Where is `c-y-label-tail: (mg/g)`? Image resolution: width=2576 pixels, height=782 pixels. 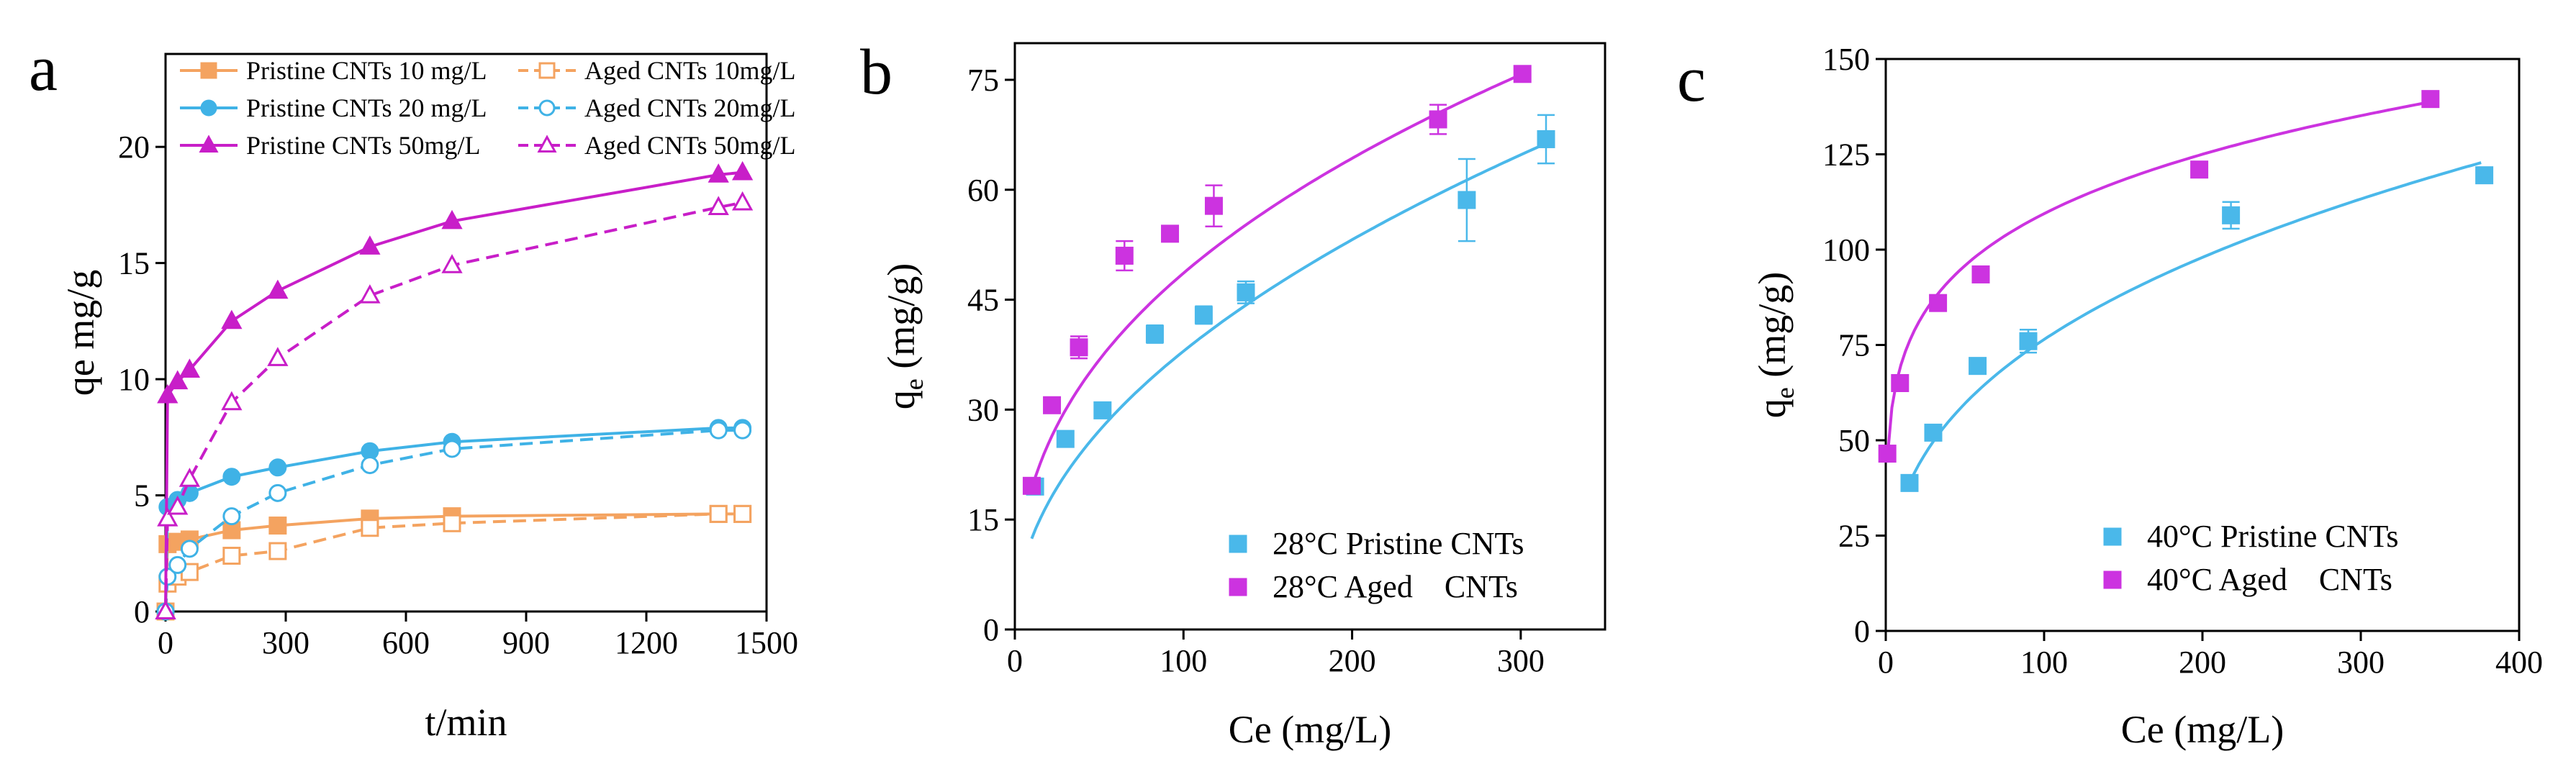 c-y-label-tail: (mg/g) is located at coordinates (1772, 329).